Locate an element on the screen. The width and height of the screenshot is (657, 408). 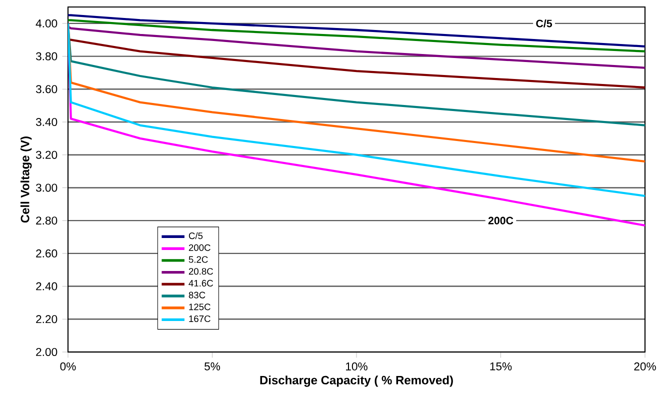
y-tick-label: 2.80 is located at coordinates (47, 220).